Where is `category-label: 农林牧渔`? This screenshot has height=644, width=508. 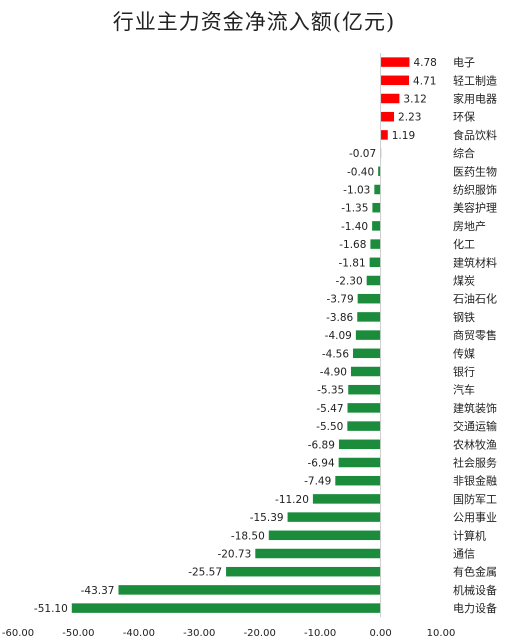 category-label: 农林牧渔 is located at coordinates (475, 444).